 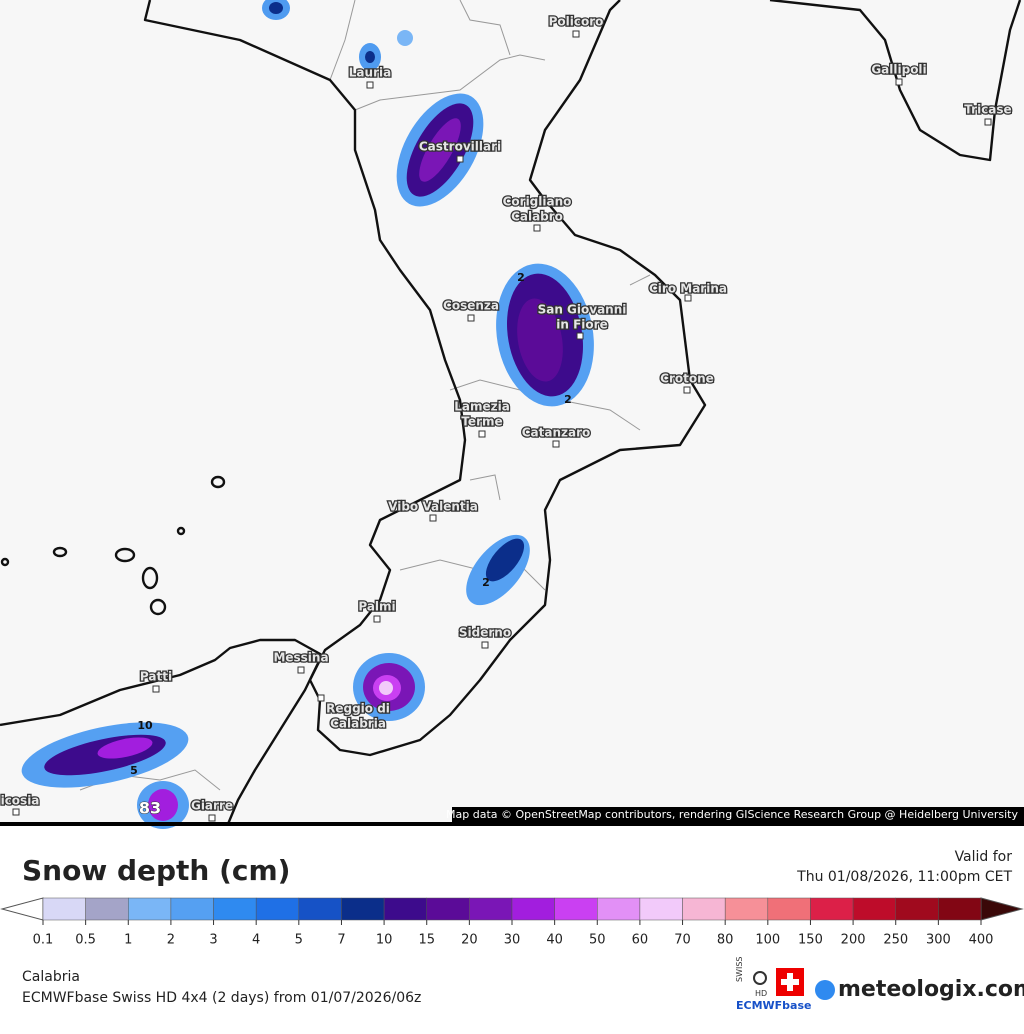 I want to click on logo-base: ECMWFbase, so click(x=774, y=1005).